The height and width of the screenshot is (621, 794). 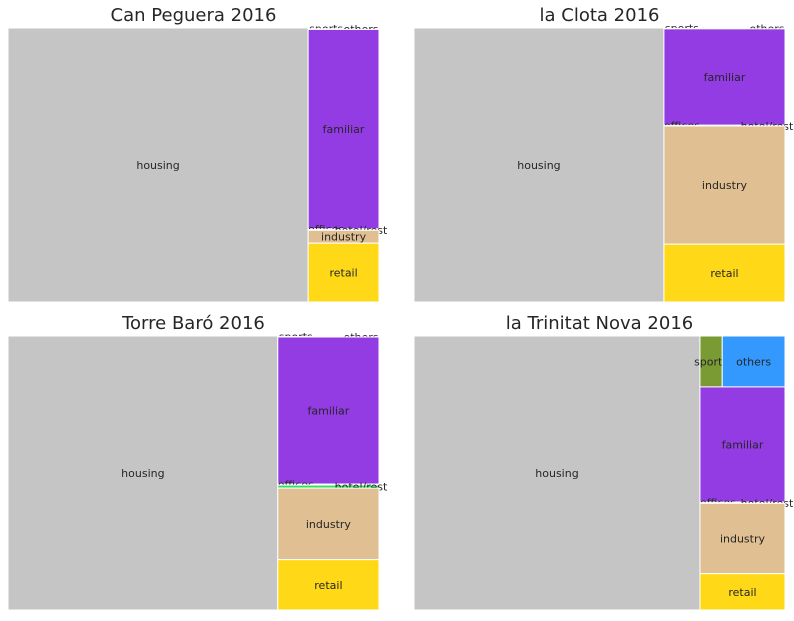 What do you see at coordinates (599, 323) in the screenshot?
I see `chart-title: la Trinitat Nova 2016` at bounding box center [599, 323].